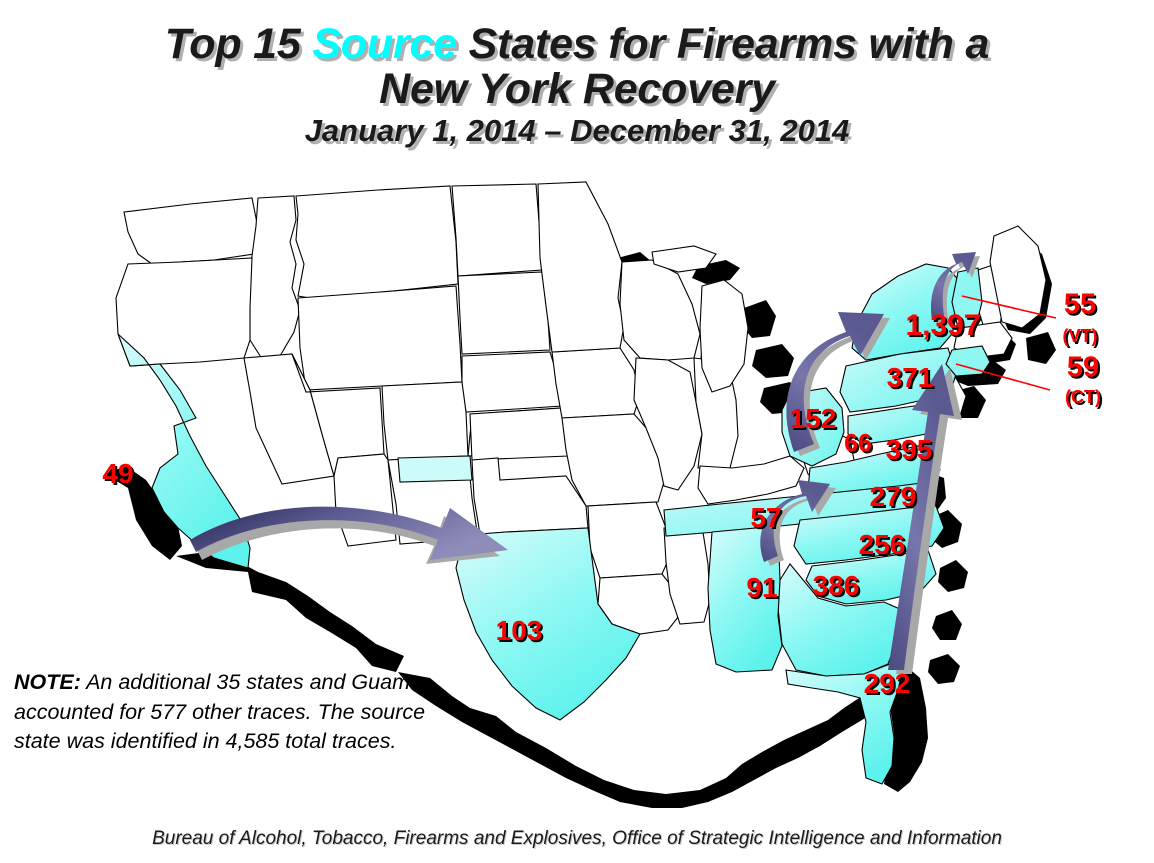 The image size is (1154, 863). I want to click on page-title-line2: New York Recovery, so click(577, 88).